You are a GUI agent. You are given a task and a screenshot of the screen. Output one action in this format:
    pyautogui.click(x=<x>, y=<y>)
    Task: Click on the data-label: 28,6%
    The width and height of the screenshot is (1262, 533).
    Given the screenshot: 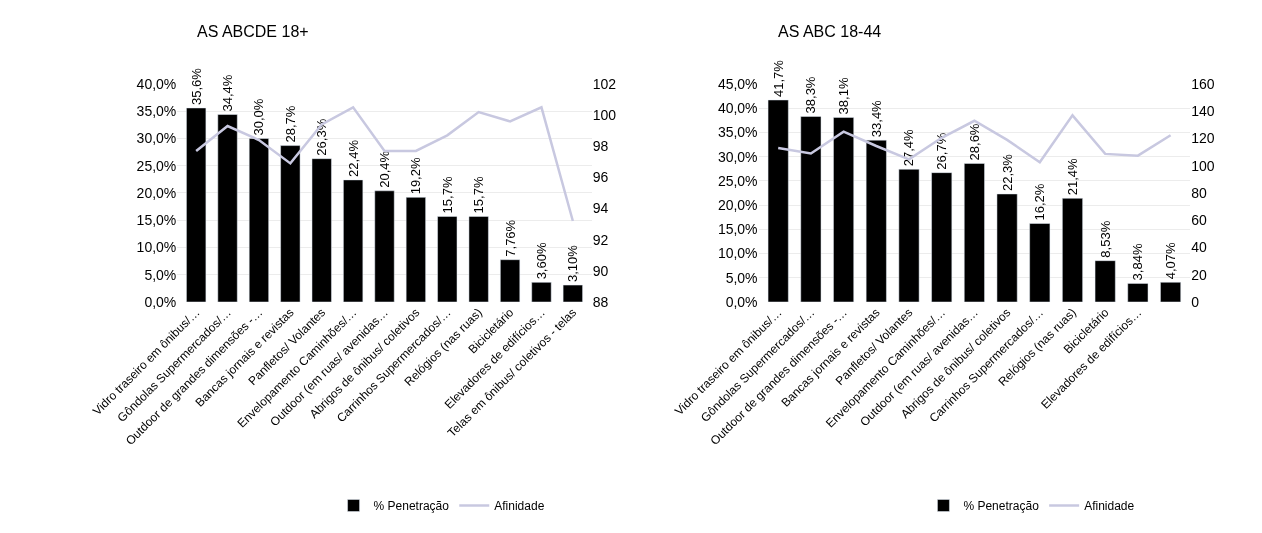 What is the action you would take?
    pyautogui.click(x=974, y=142)
    